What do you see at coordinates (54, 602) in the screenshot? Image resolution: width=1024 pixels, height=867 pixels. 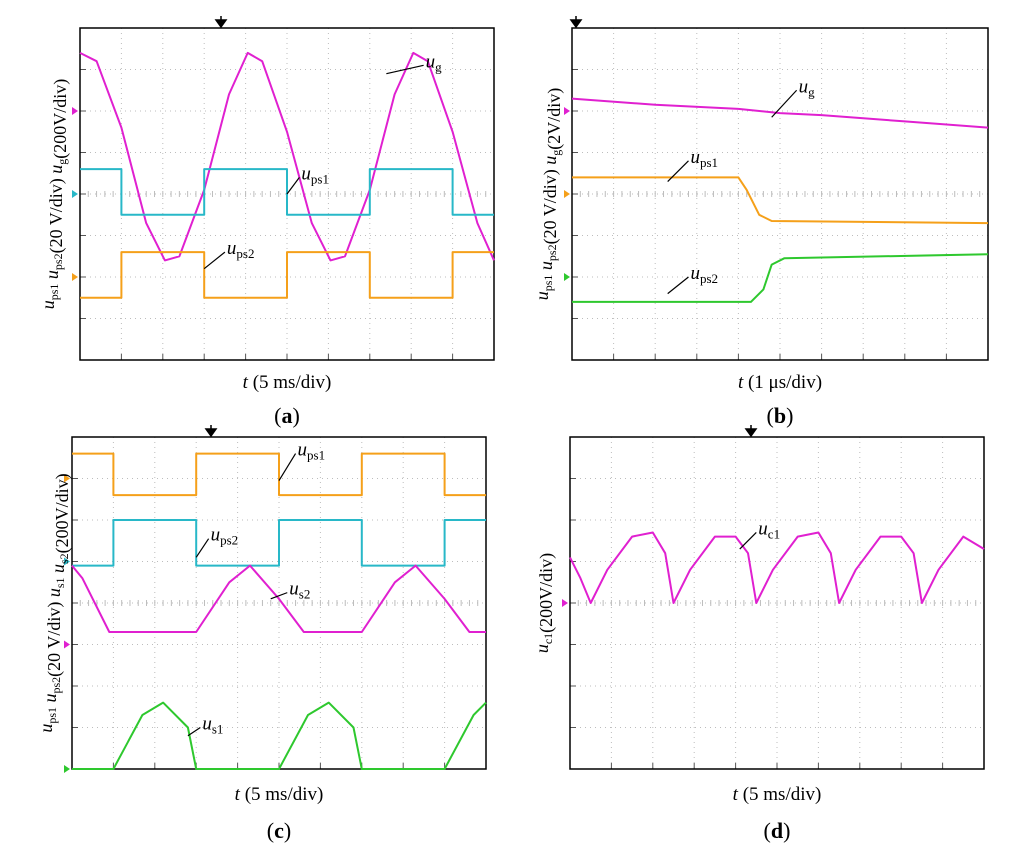 I see `y-axis-label: ups1 ups2(20 V/div) us1 us2(200V/div)` at bounding box center [54, 602].